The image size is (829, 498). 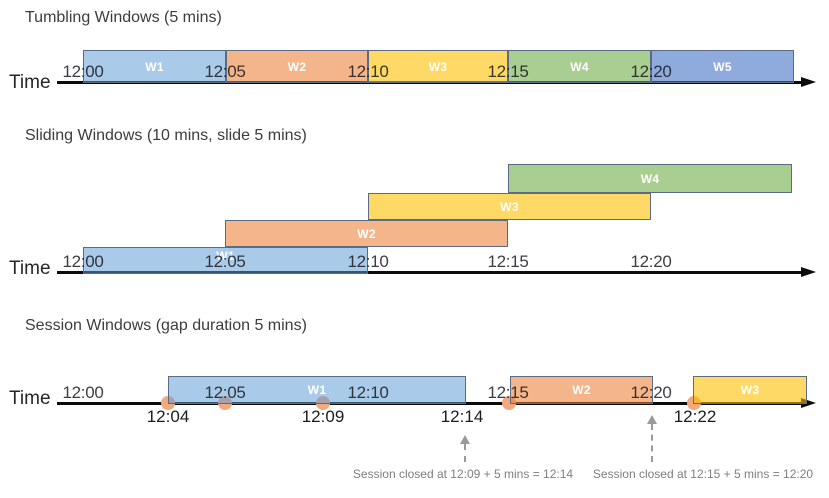 I want to click on time-axis-line, so click(x=429, y=272).